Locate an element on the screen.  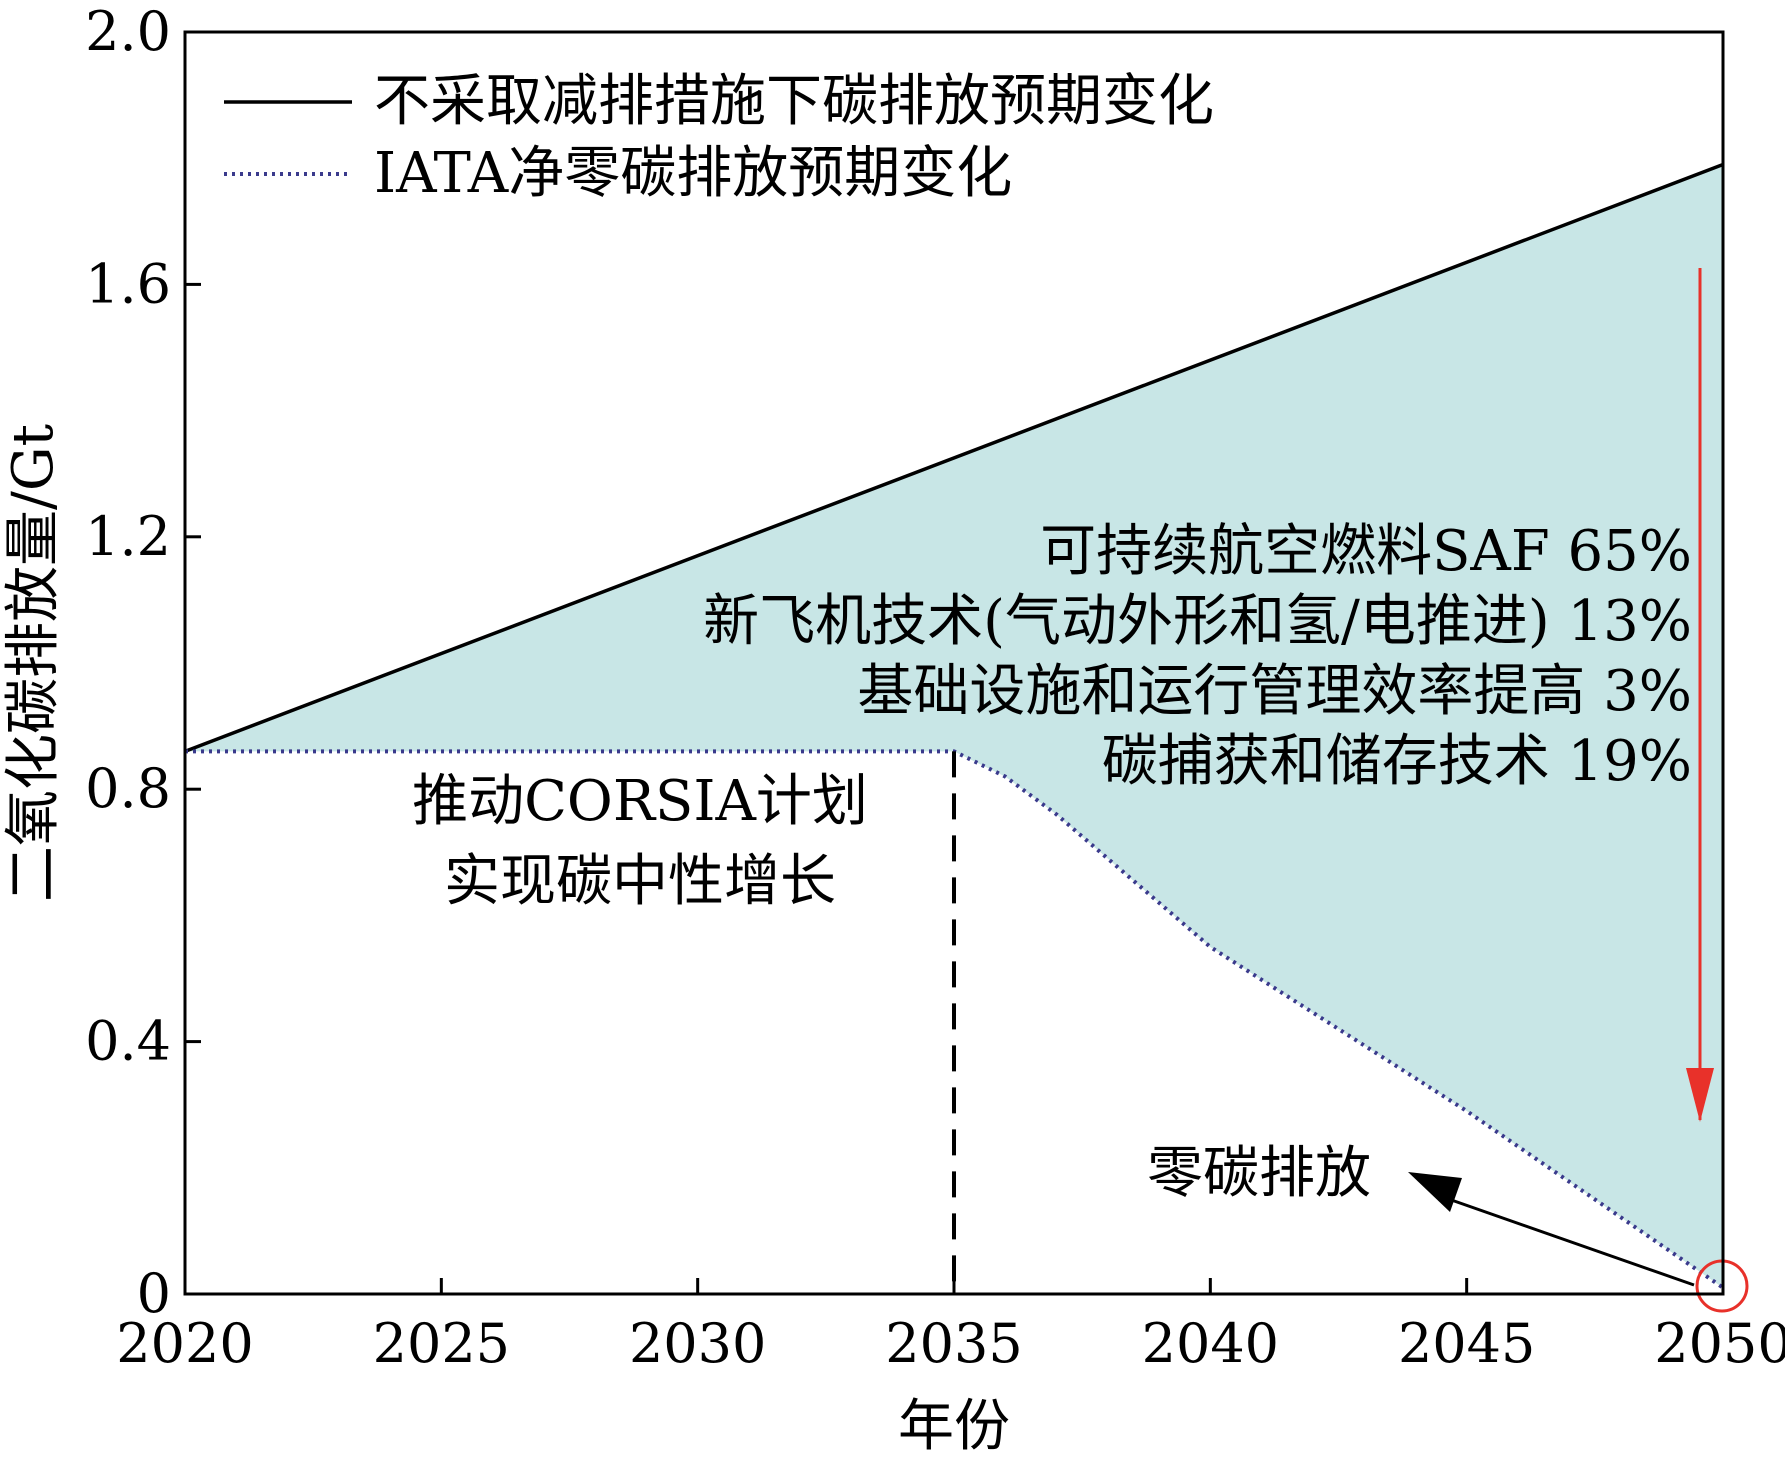
y-tick-label-1.6: 1.6 is located at coordinates (128, 283).